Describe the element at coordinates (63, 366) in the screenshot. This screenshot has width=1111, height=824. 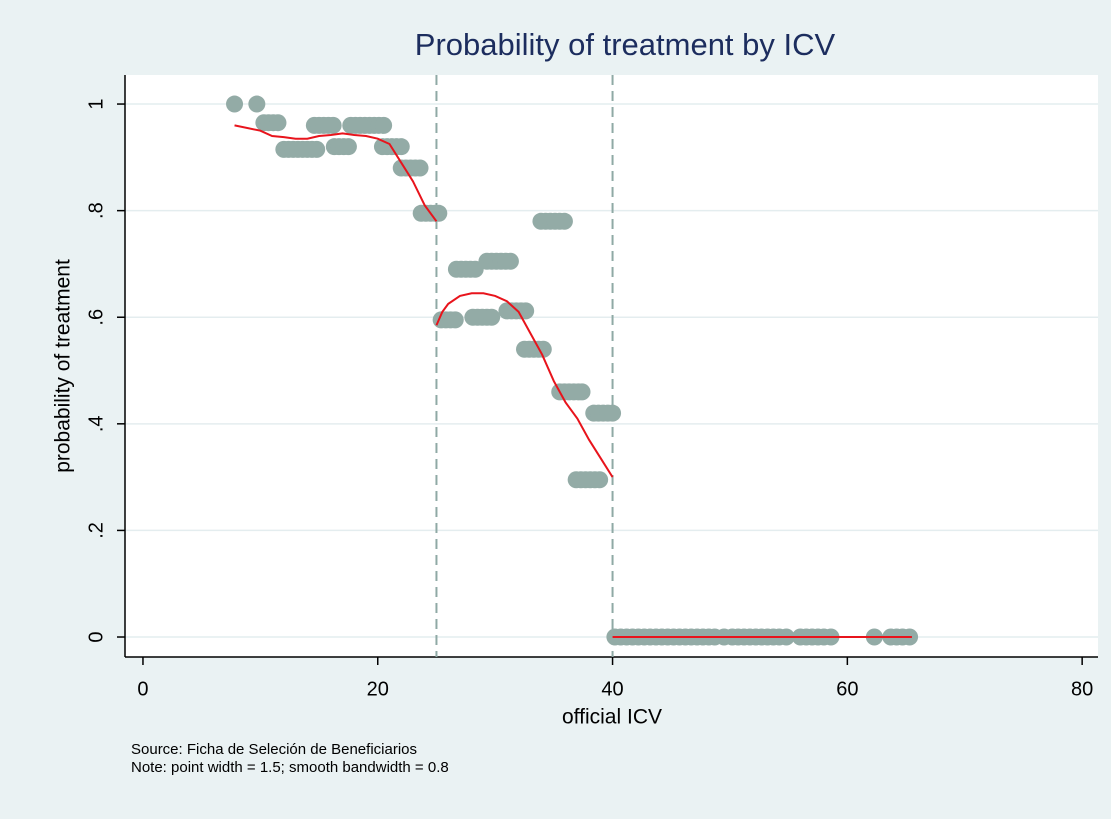
I see `y-axis-label: probability of treatment` at that location.